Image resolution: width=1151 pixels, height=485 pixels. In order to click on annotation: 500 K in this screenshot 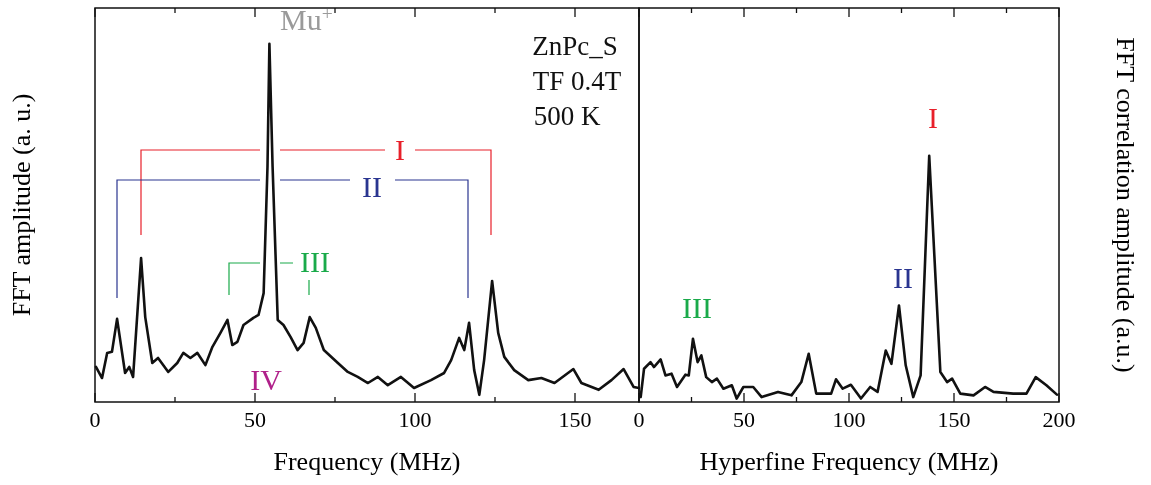, I will do `click(567, 116)`.